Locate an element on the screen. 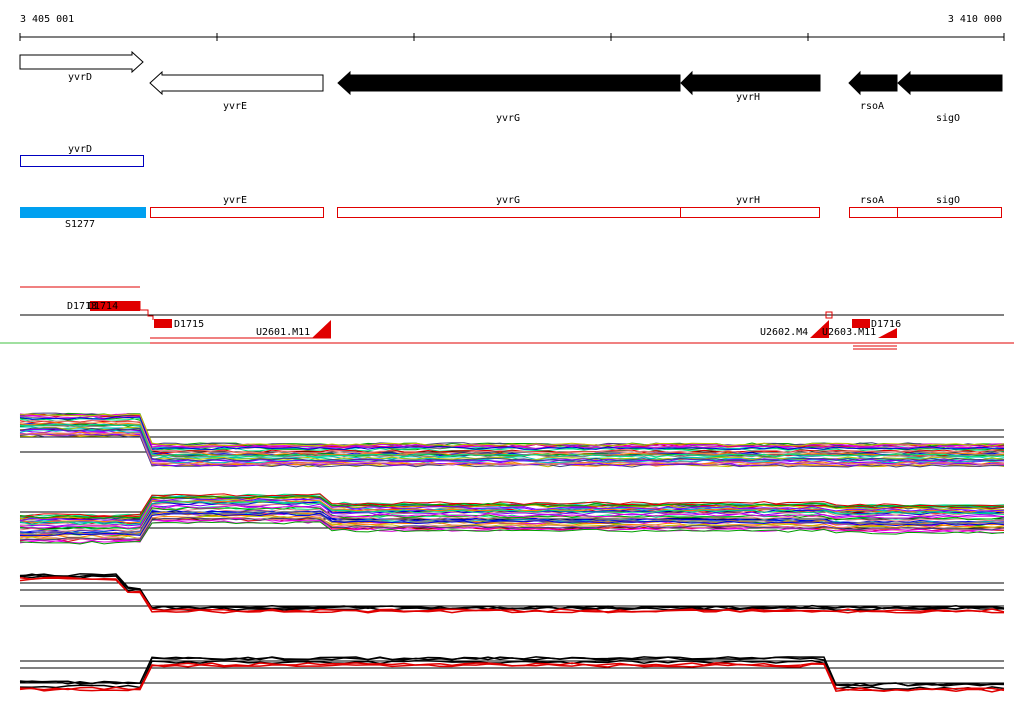 The height and width of the screenshot is (714, 1024). gene-label: rsoA is located at coordinates (872, 106).